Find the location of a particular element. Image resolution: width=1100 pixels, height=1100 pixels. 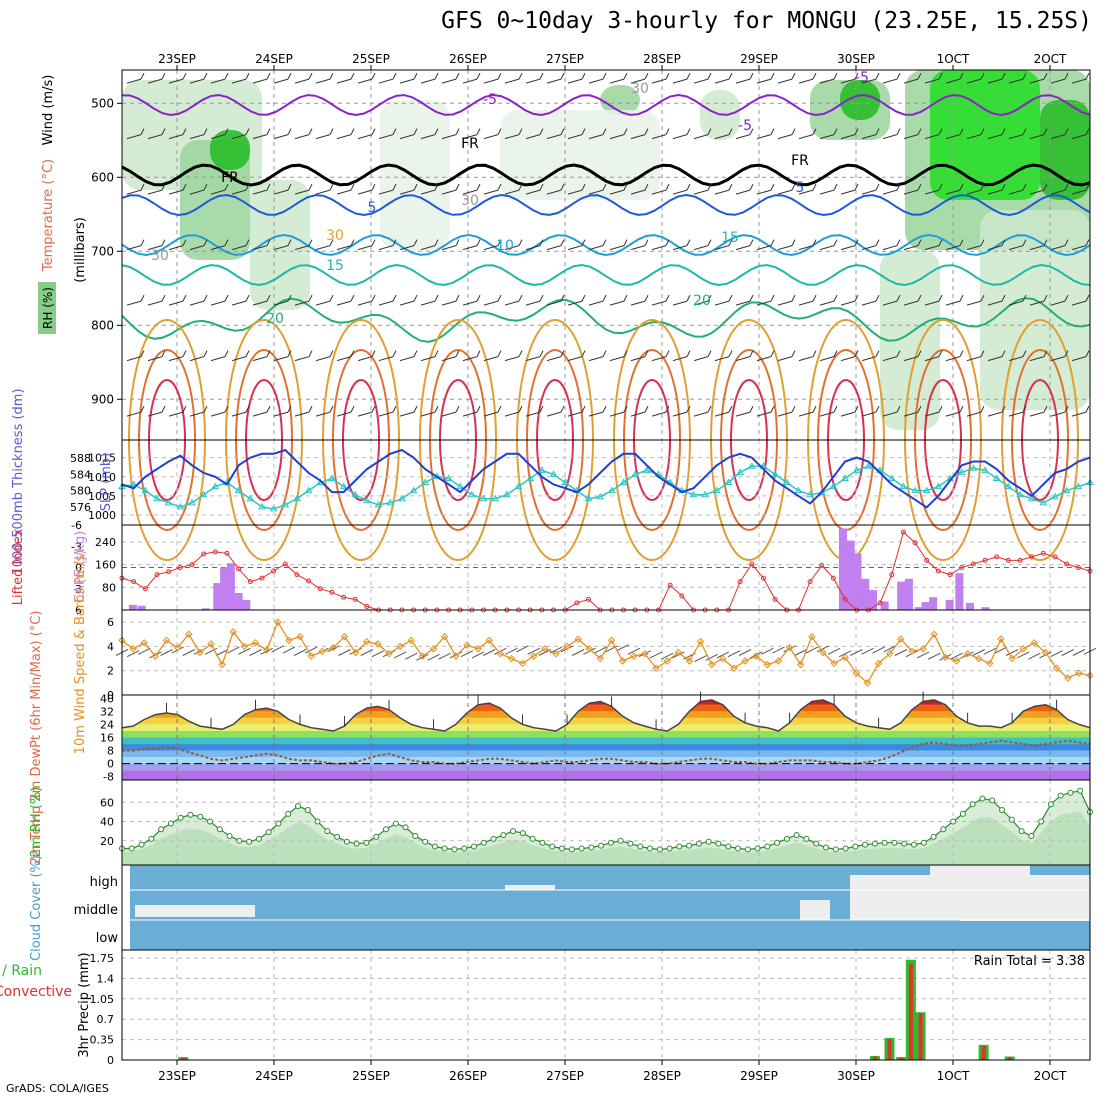

bottom-date-label: 25SEP is located at coordinates (371, 1076).